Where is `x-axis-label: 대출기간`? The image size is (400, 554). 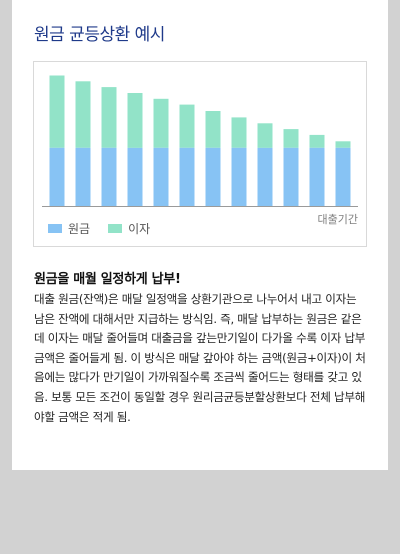 x-axis-label: 대출기간 is located at coordinates (337, 219).